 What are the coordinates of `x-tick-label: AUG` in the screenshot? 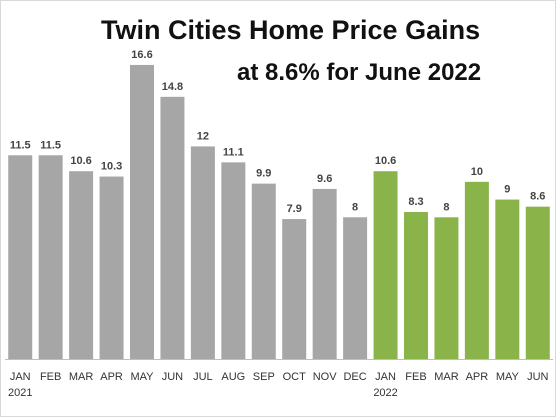 It's located at (233, 377).